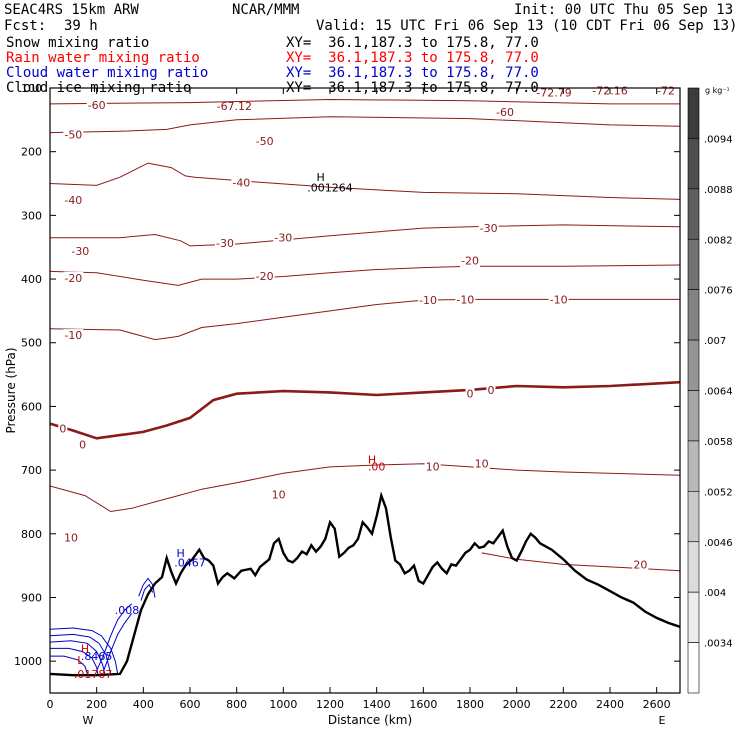 The image size is (740, 740). I want to click on init-time: Init: 00 UTC Thu 05 Sep 13, so click(624, 10).